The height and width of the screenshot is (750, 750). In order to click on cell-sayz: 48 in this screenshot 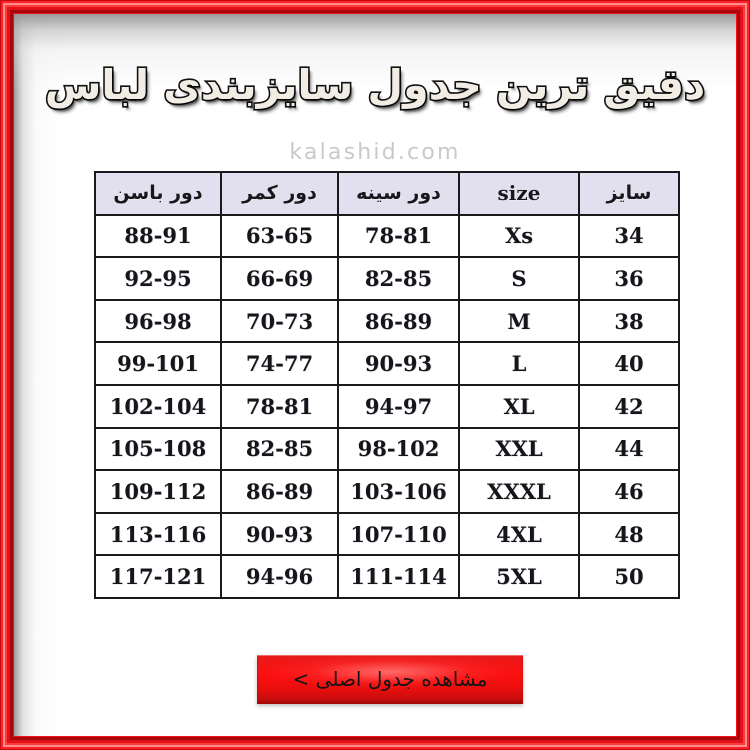, I will do `click(629, 534)`.